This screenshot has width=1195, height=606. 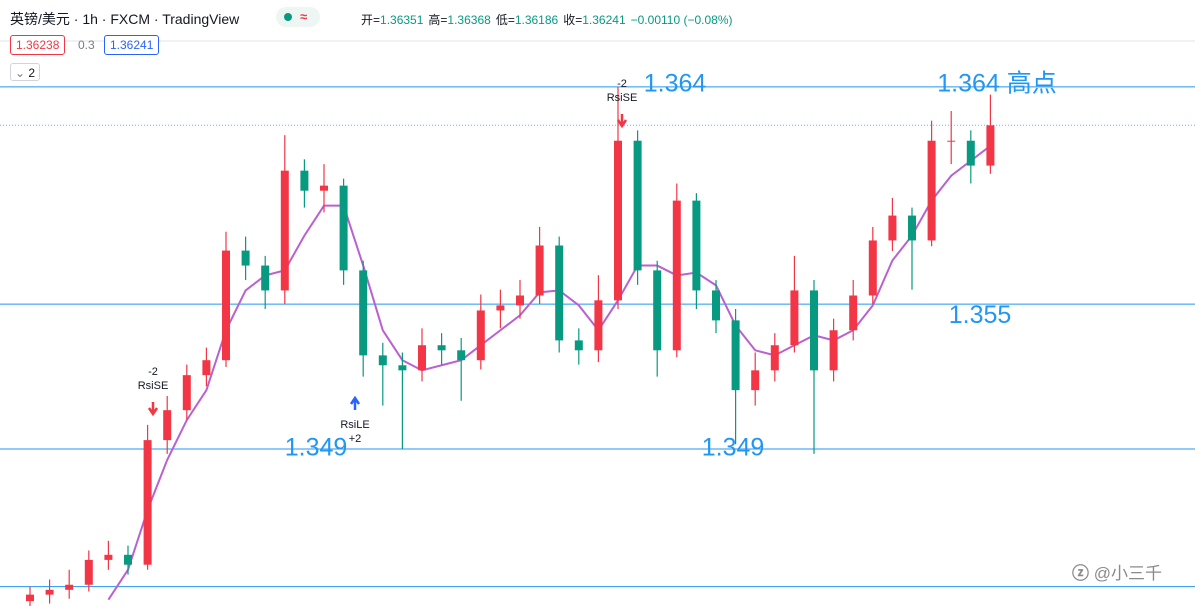 I want to click on watermark: ⓩ @小三千, so click(x=1117, y=571).